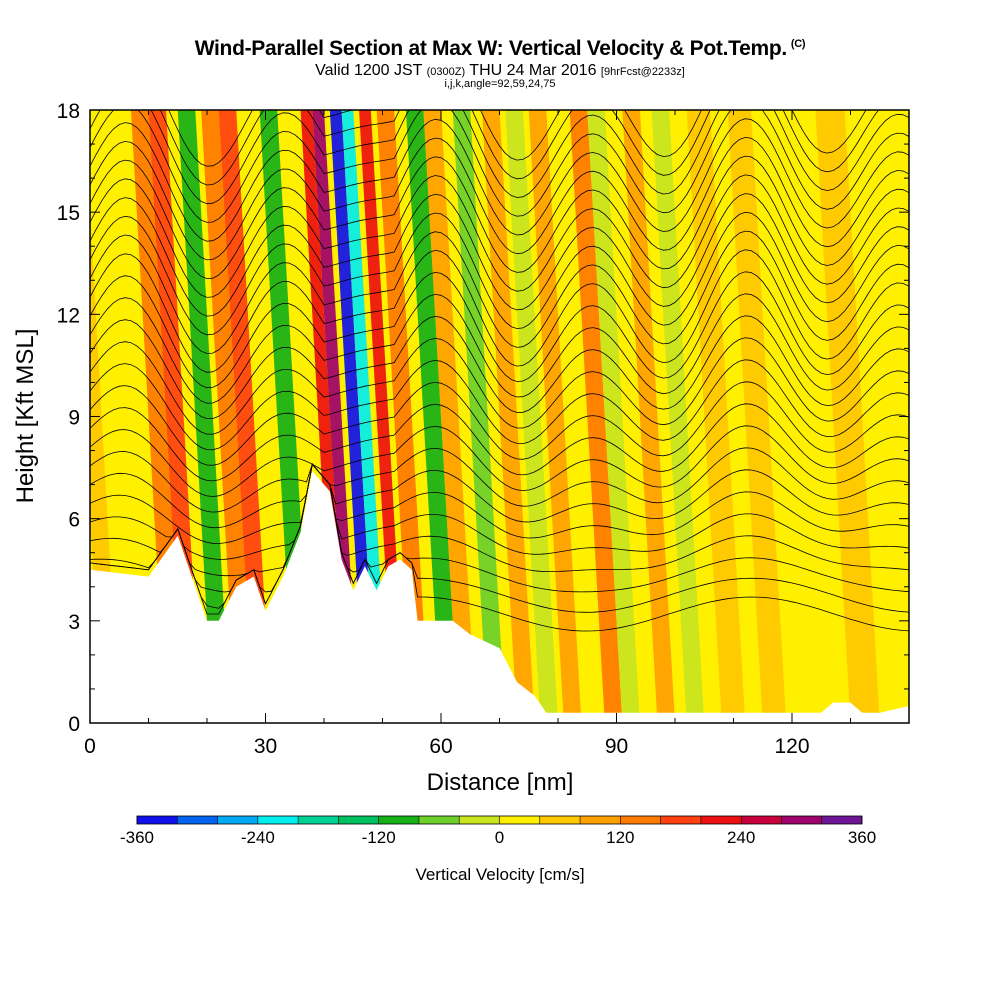 Image resolution: width=1000 pixels, height=1000 pixels. Describe the element at coordinates (137, 837) in the screenshot. I see `colorbar-tick-label: -360` at that location.